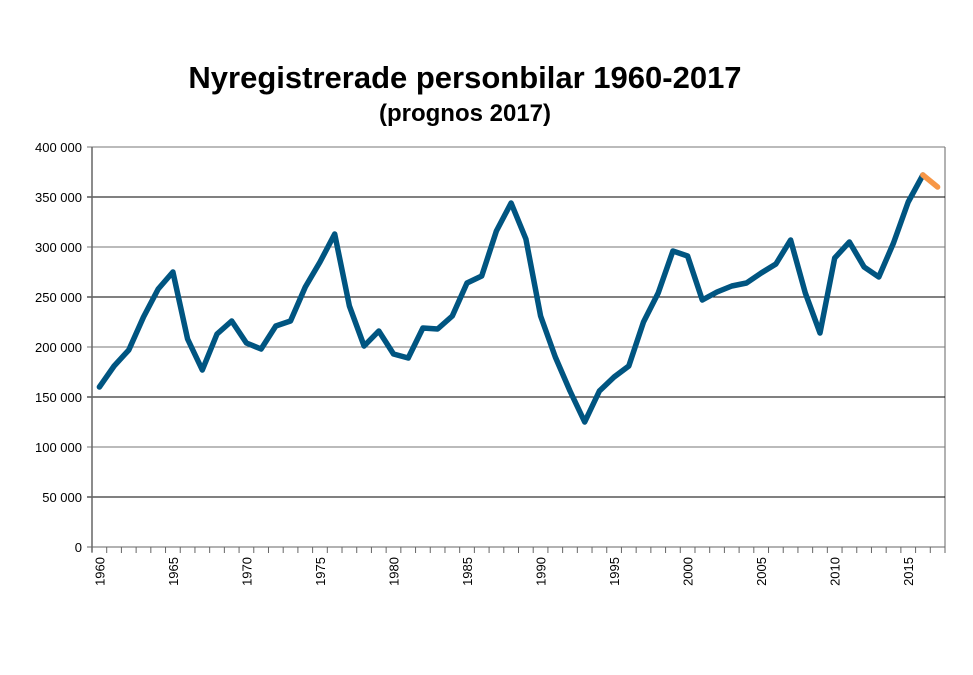 Image resolution: width=973 pixels, height=675 pixels. Describe the element at coordinates (761, 571) in the screenshot. I see `x-tick-label: 2005` at that location.